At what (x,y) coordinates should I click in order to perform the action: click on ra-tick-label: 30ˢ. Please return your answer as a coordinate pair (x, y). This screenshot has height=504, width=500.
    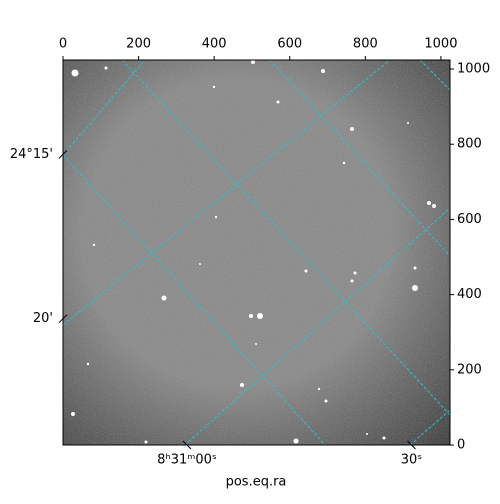
    Looking at the image, I should click on (412, 460).